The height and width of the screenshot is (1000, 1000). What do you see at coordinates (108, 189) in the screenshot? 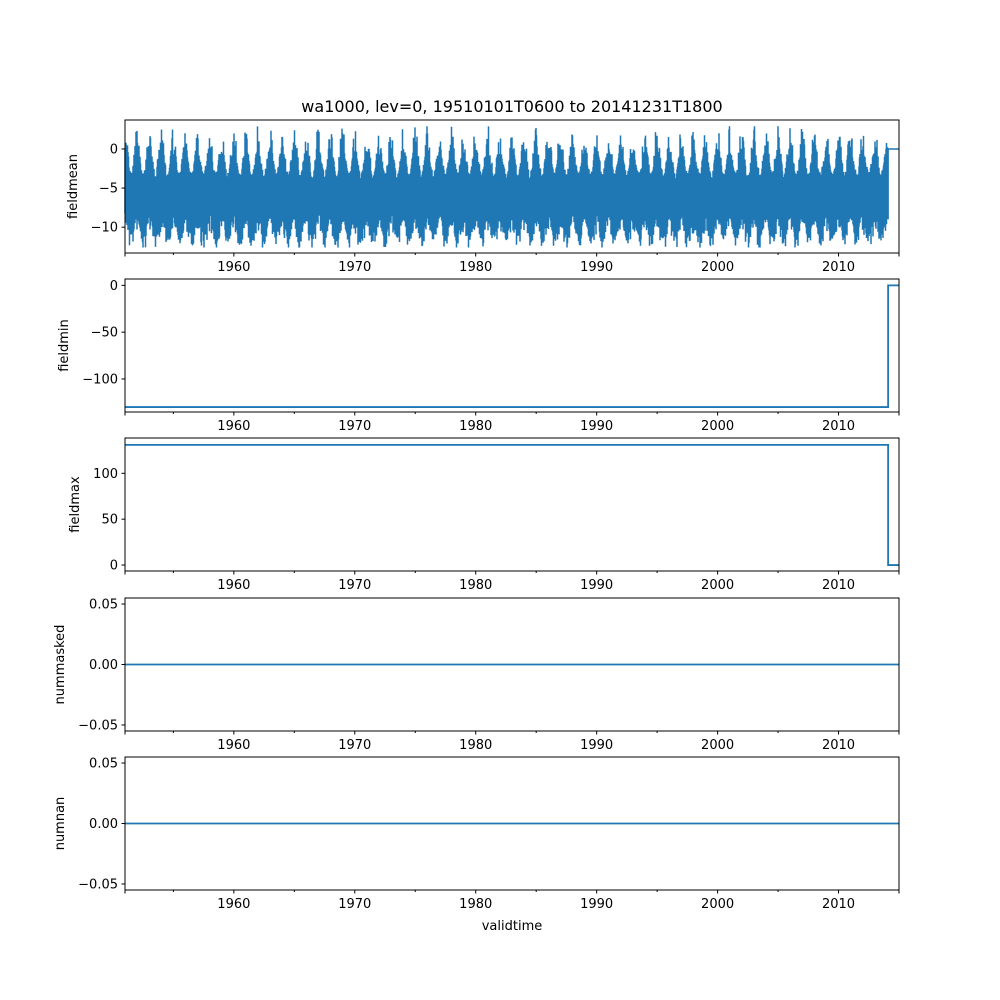
I see `y-tick-label: −5` at bounding box center [108, 189].